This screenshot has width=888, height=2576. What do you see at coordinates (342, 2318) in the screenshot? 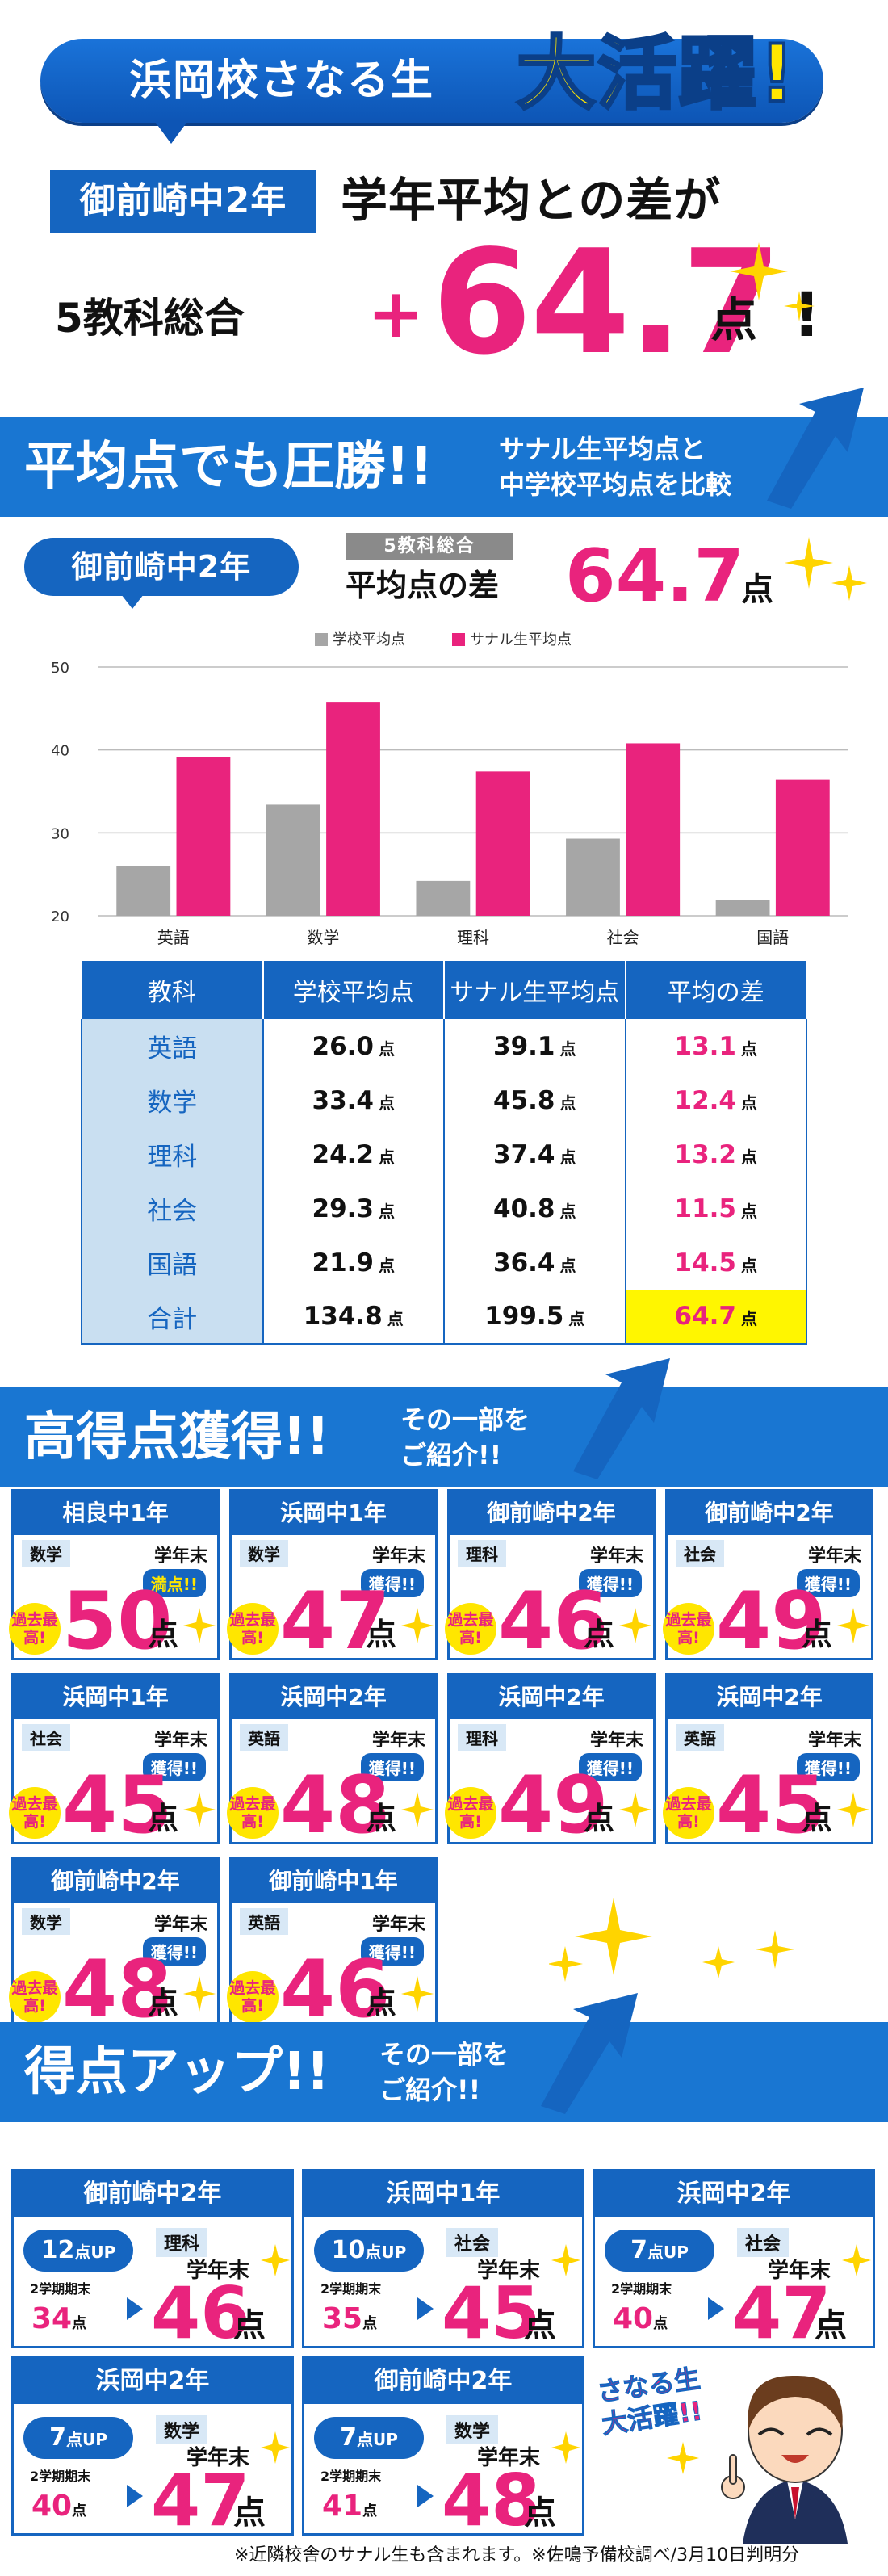
I see `ucard-prev-value: 35` at bounding box center [342, 2318].